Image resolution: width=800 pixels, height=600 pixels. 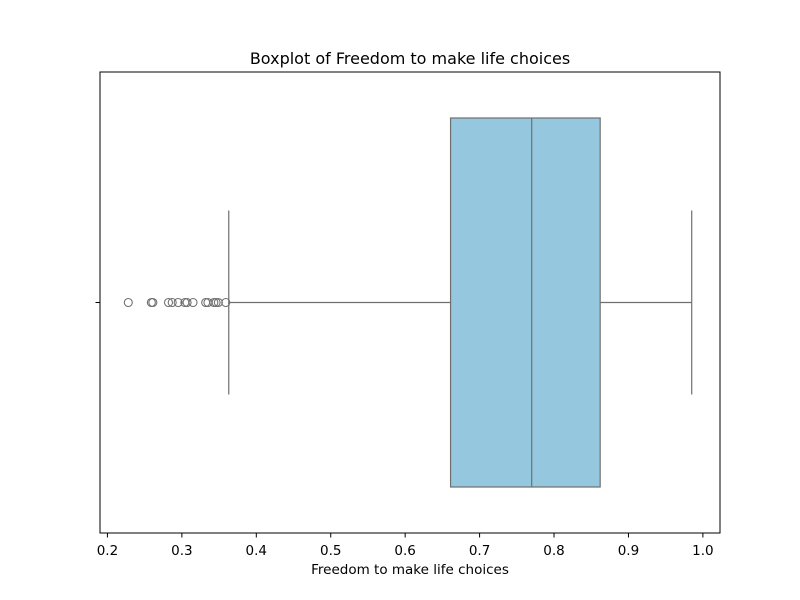 What do you see at coordinates (256, 551) in the screenshot?
I see `x-tick-label: 0.4` at bounding box center [256, 551].